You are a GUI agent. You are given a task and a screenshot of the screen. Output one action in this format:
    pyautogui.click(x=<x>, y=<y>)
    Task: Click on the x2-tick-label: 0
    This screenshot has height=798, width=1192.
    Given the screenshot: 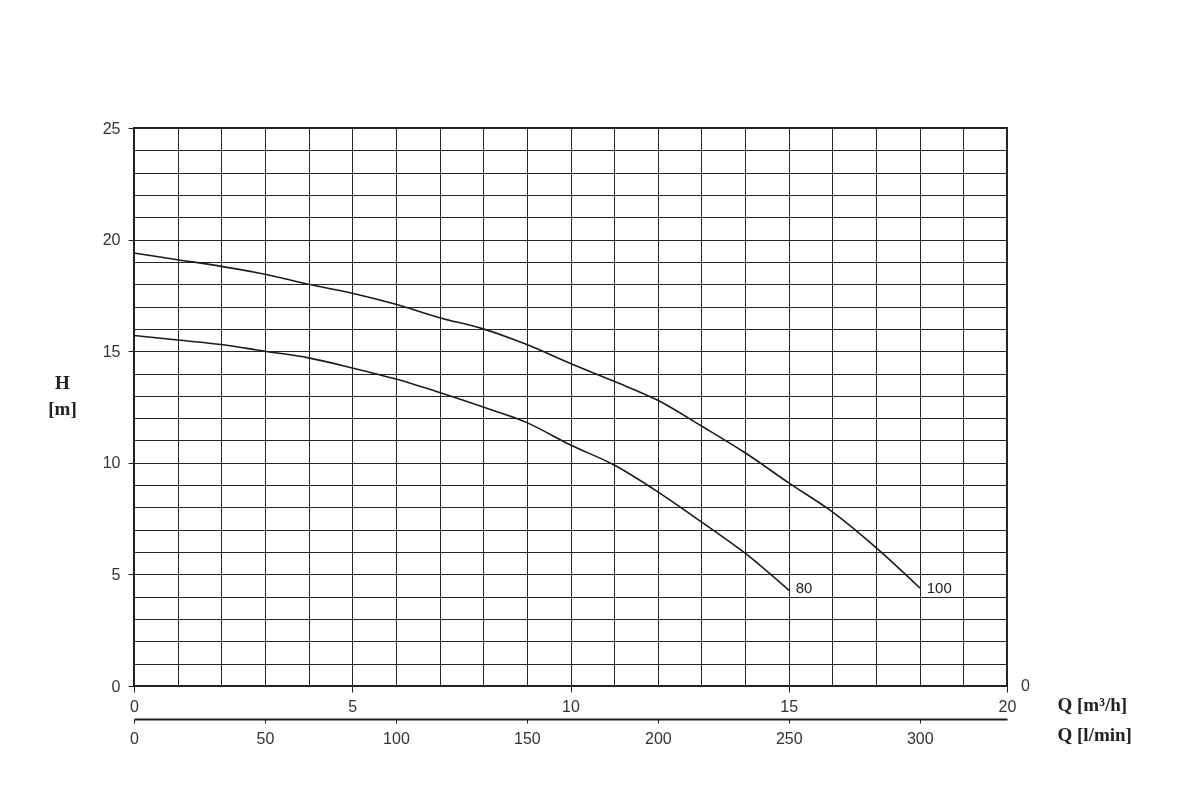 What is the action you would take?
    pyautogui.click(x=135, y=738)
    